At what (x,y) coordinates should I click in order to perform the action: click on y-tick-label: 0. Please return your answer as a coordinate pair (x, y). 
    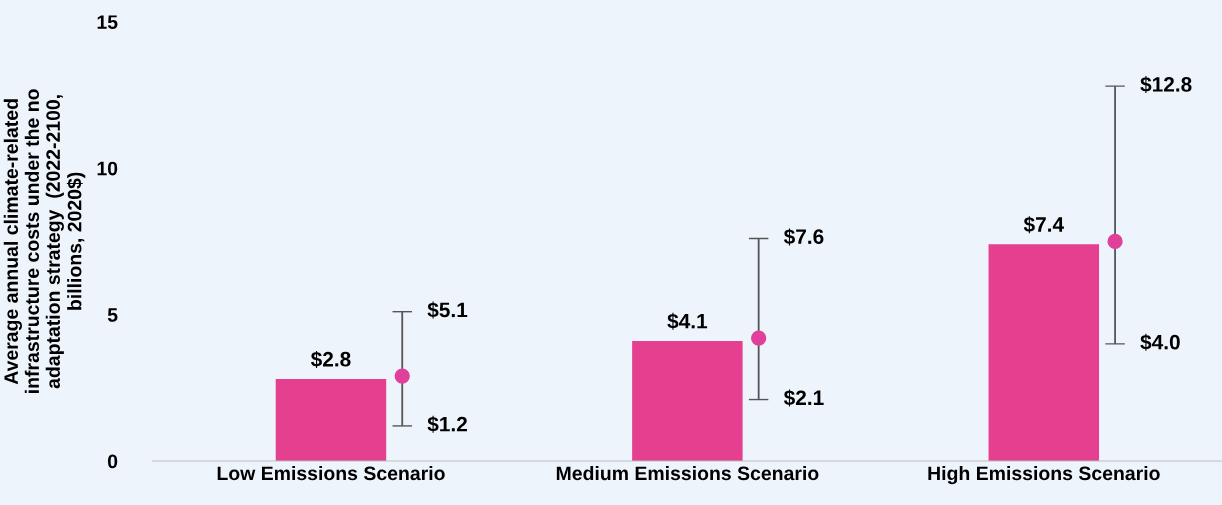
    Looking at the image, I should click on (112, 461).